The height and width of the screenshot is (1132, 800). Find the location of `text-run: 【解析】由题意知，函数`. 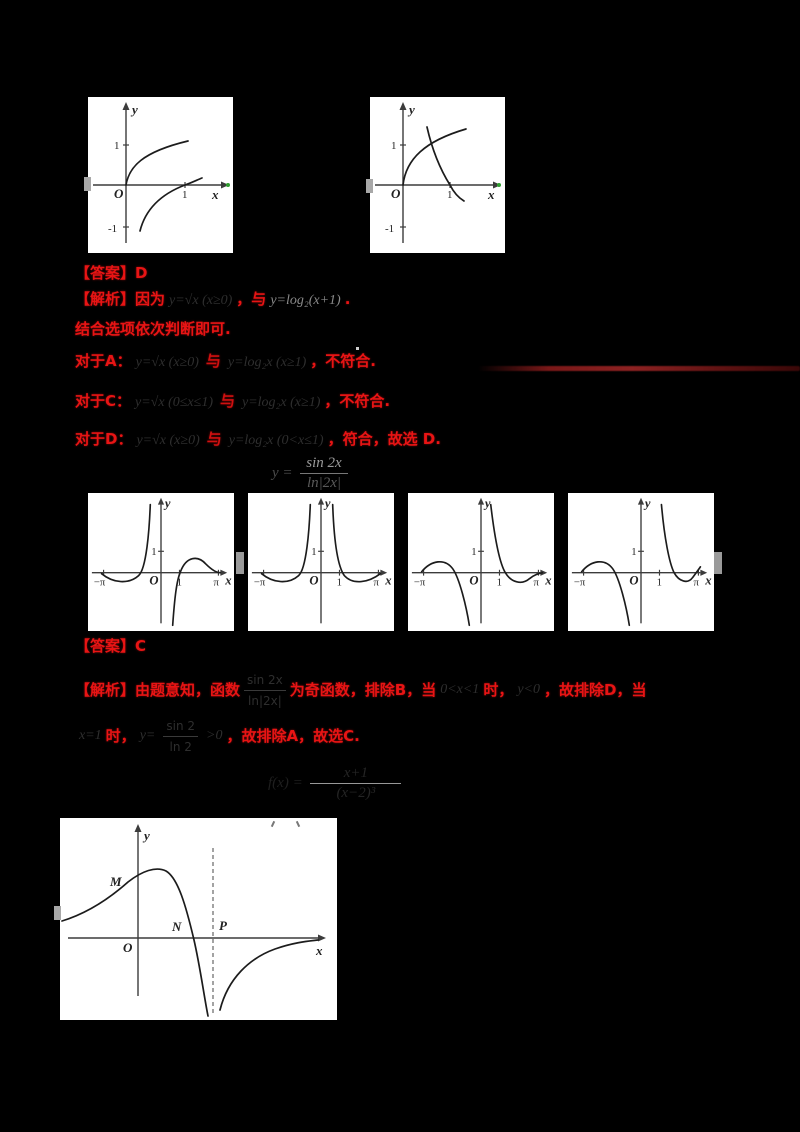

text-run: 【解析】由题意知，函数 is located at coordinates (158, 690).